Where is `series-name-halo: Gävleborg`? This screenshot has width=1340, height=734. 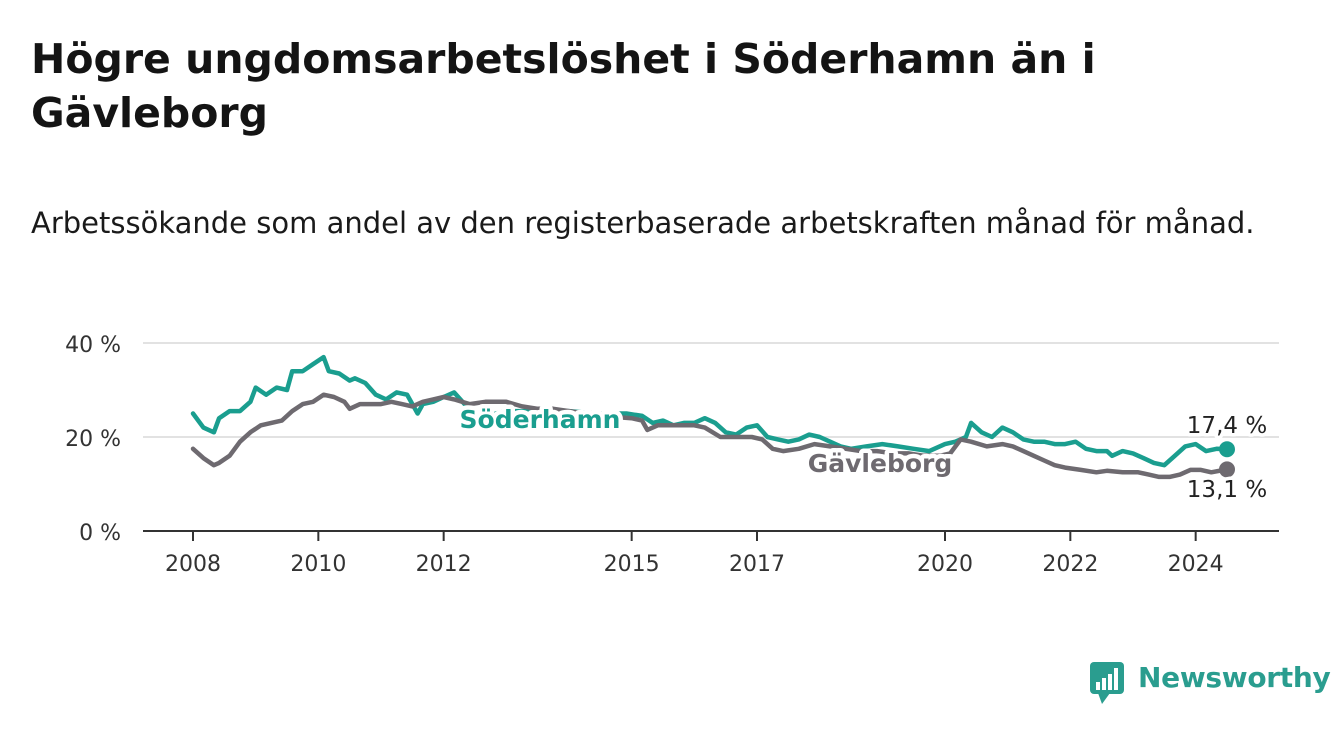
series-name-halo: Gävleborg is located at coordinates (880, 463).